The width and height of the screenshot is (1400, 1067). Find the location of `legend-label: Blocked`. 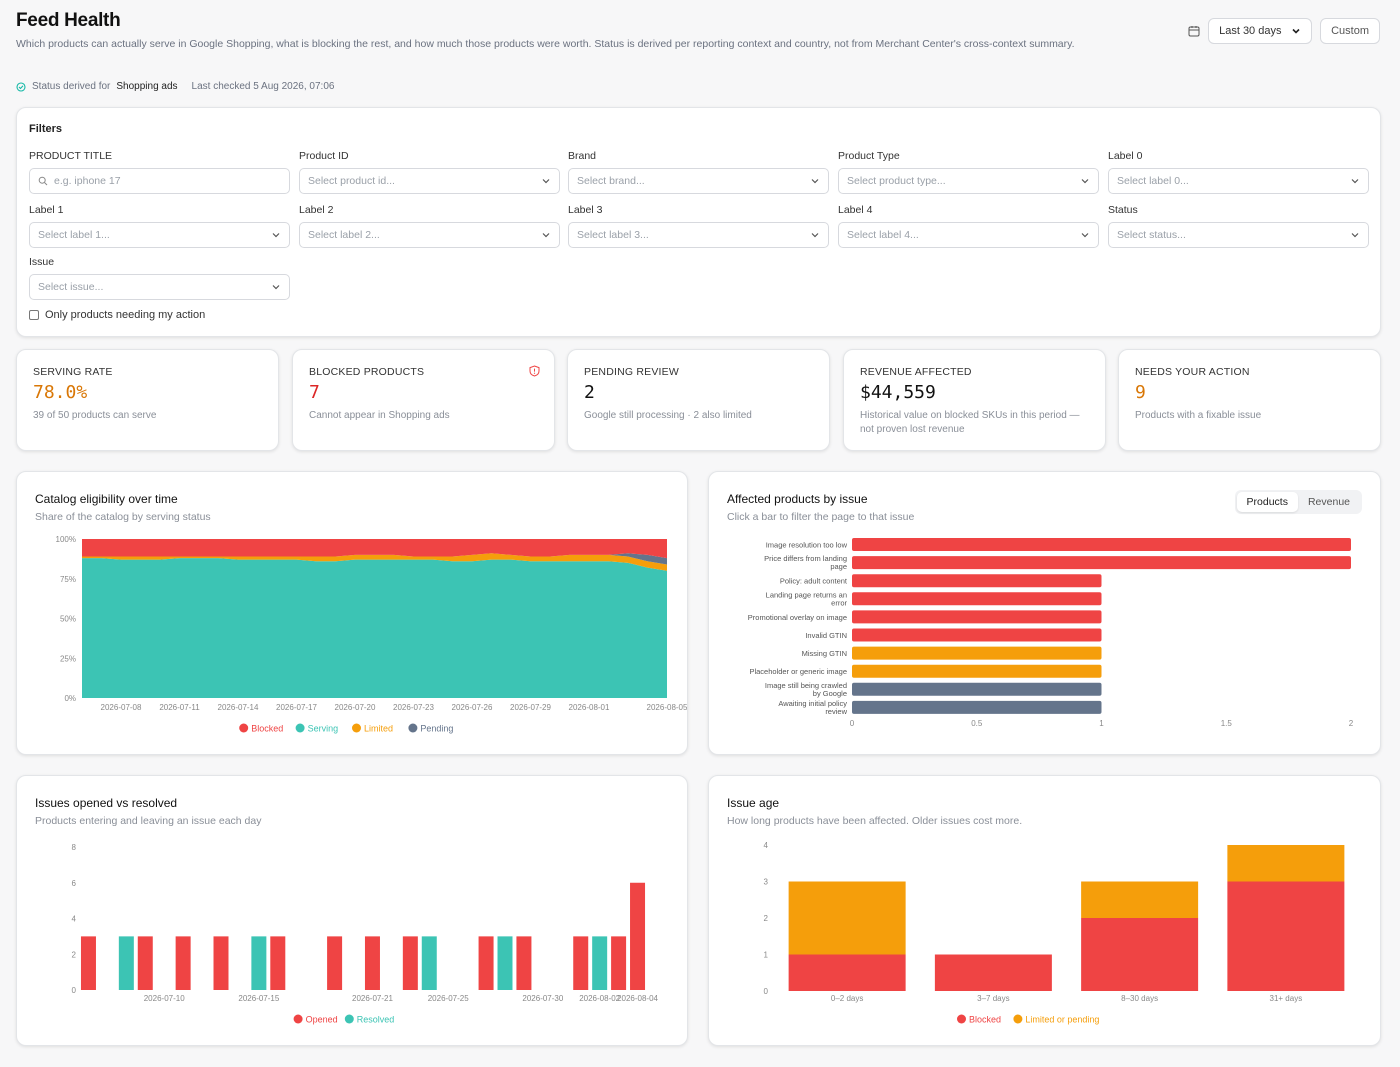

legend-label: Blocked is located at coordinates (267, 729).